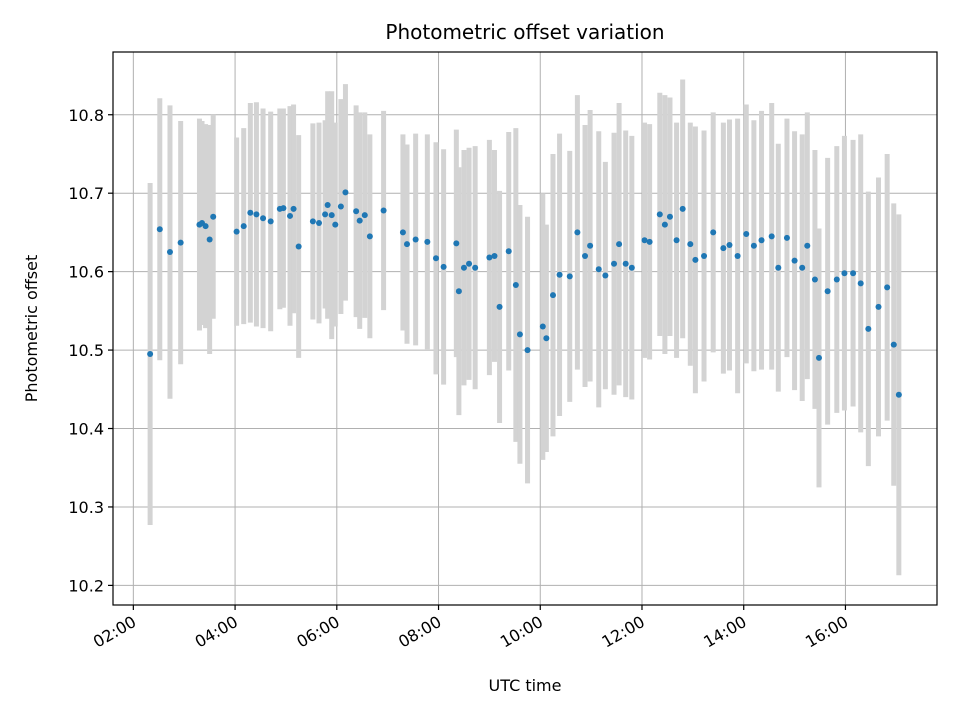  What do you see at coordinates (317, 632) in the screenshot?
I see `x-tick-label: 06:00` at bounding box center [317, 632].